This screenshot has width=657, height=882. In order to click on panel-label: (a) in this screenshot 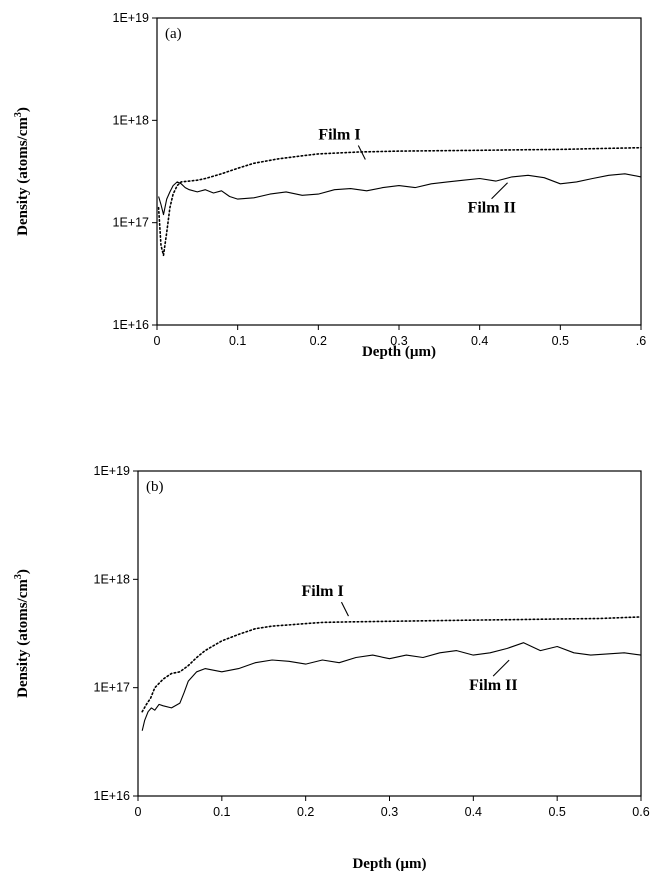, I will do `click(173, 34)`.